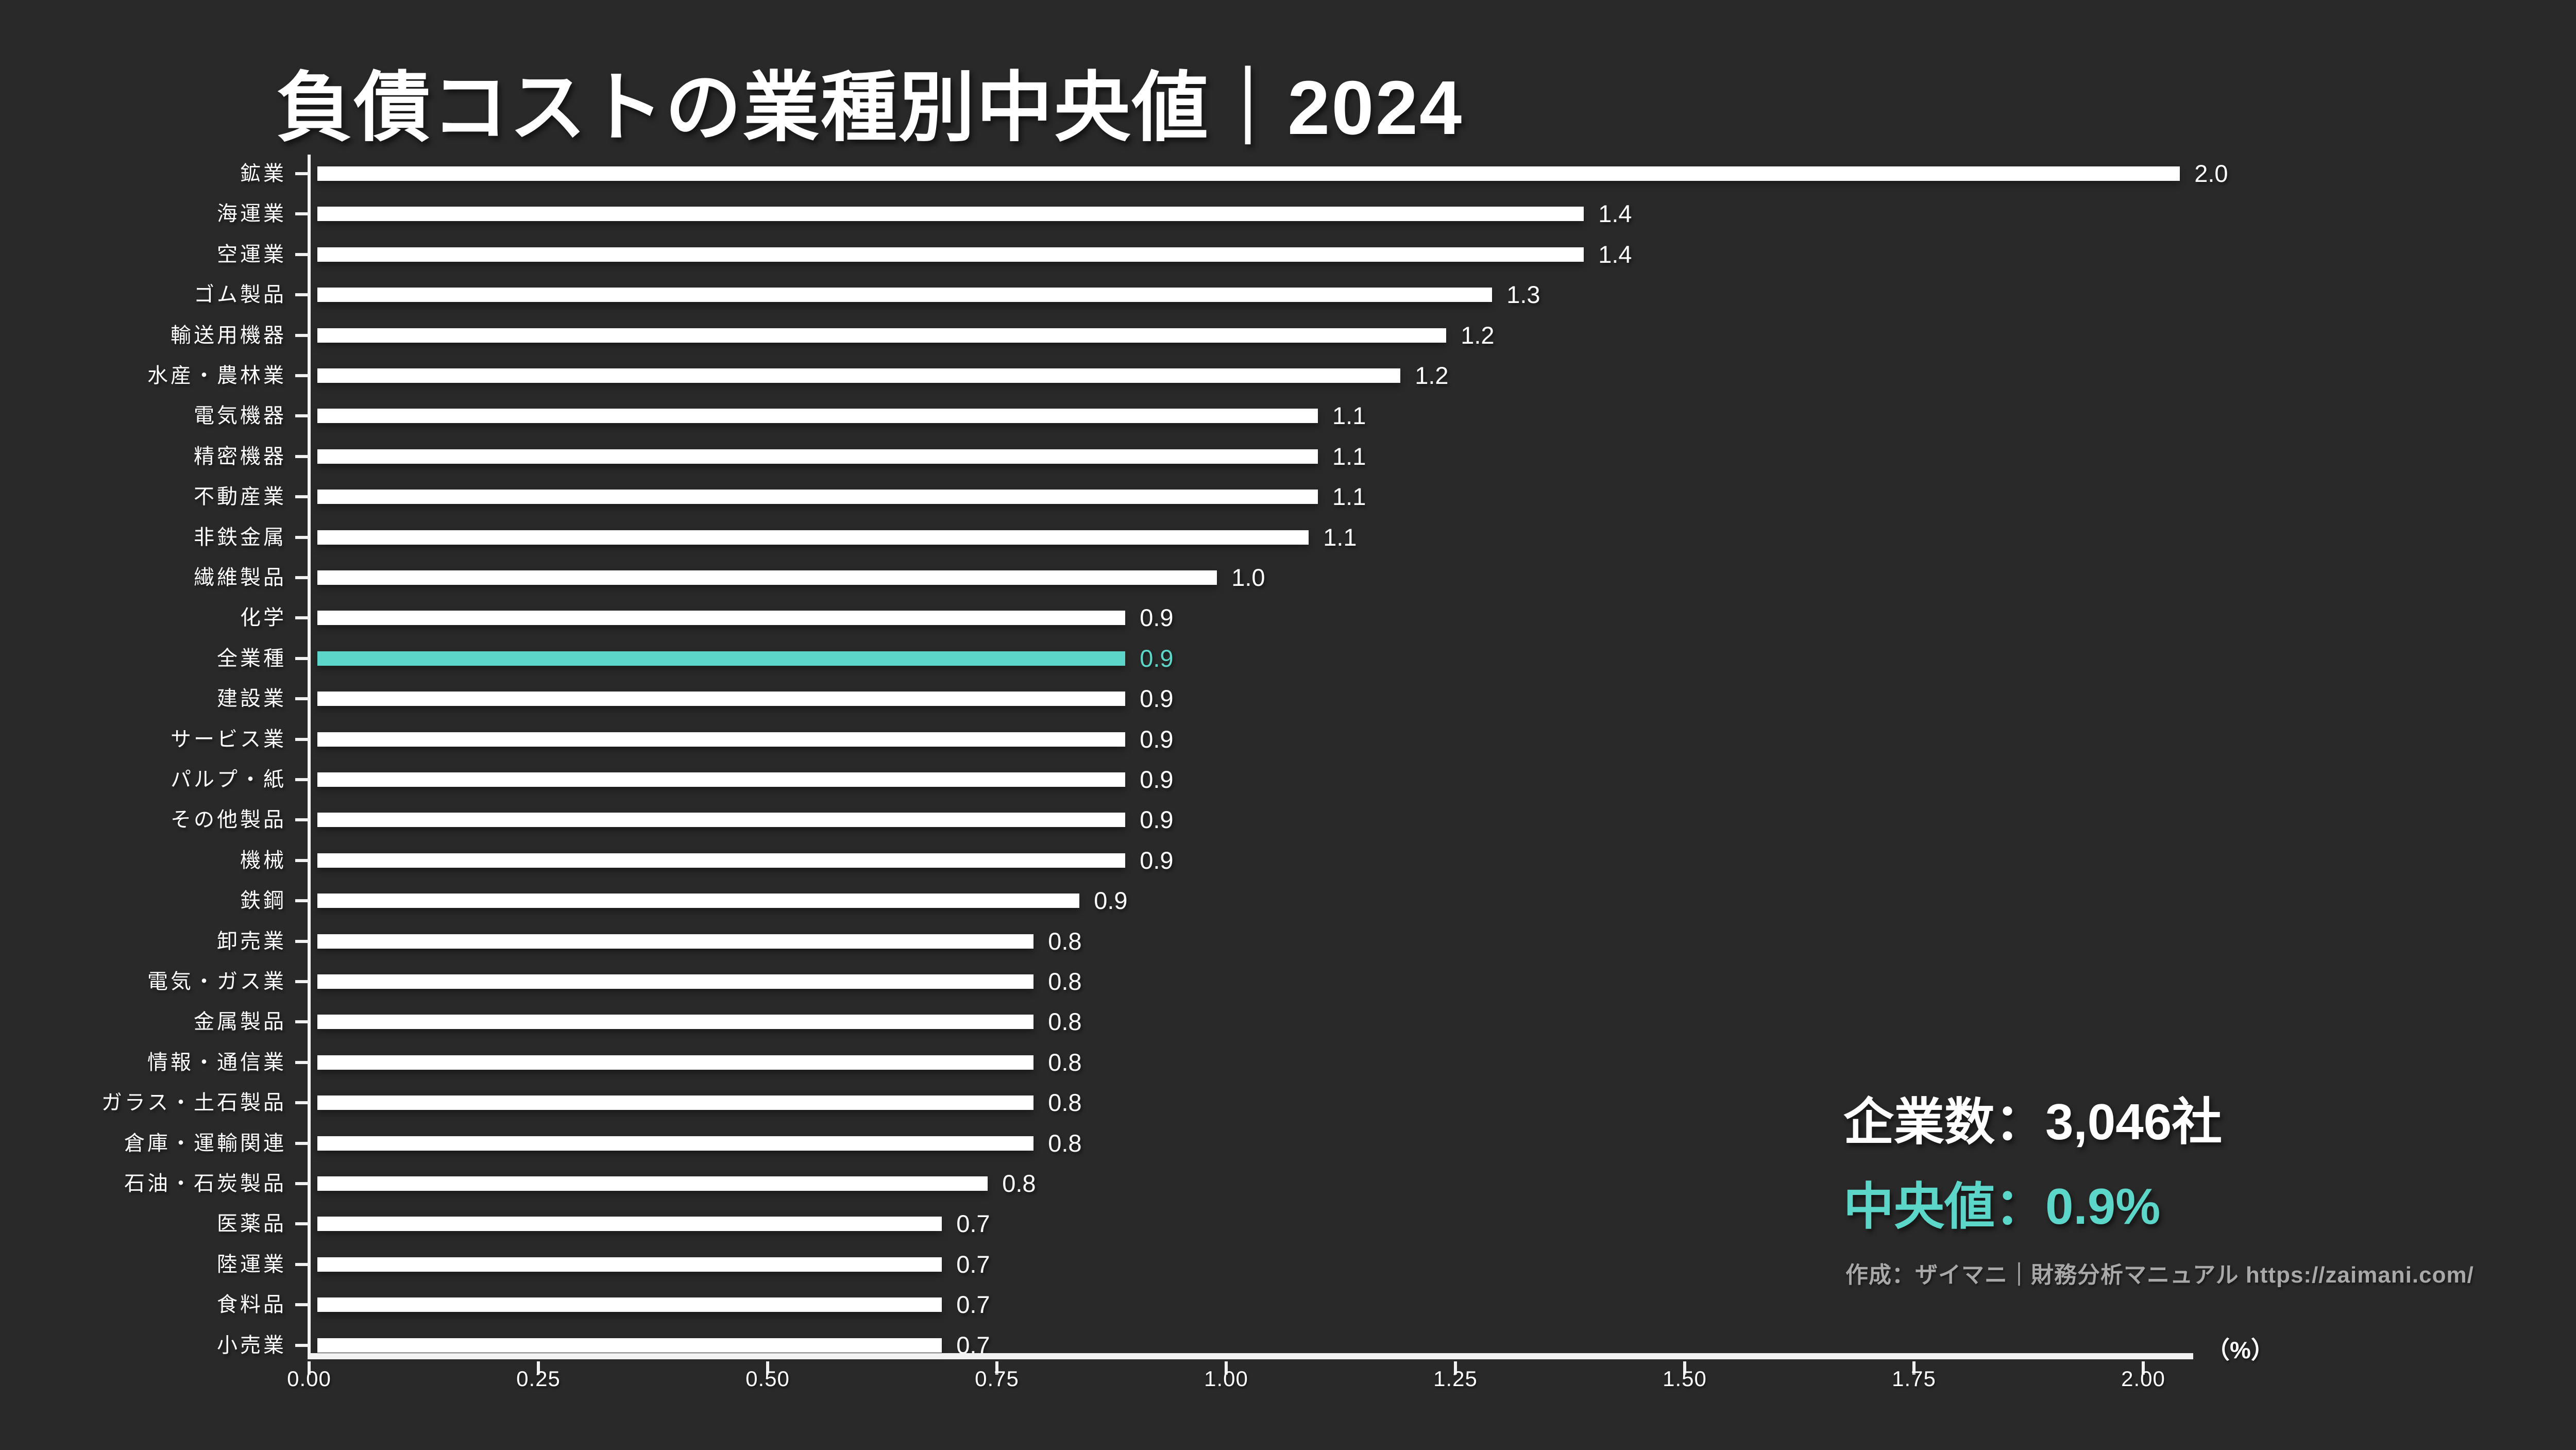 This screenshot has height=1450, width=2576. Describe the element at coordinates (1226, 1379) in the screenshot. I see `x-axis-tick-label: 1.00` at that location.